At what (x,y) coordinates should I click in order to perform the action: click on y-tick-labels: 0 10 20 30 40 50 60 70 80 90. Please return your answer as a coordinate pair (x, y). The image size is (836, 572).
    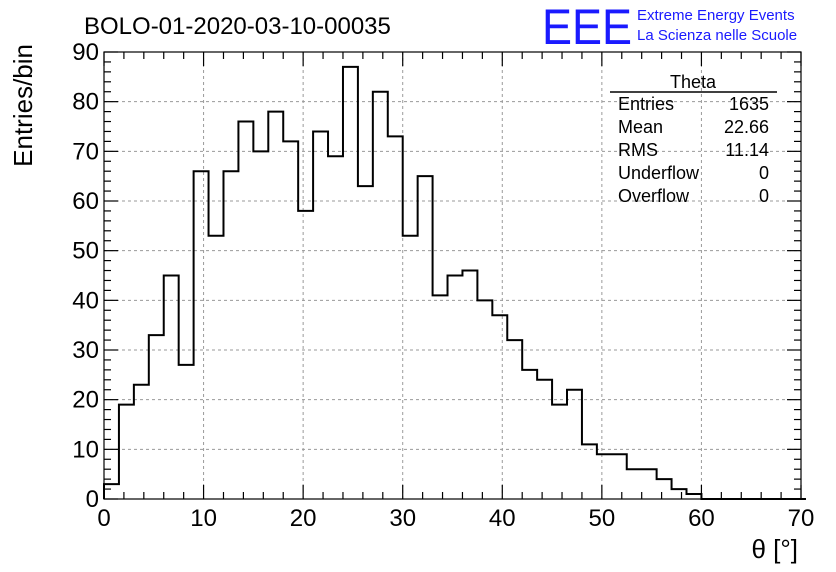
    Looking at the image, I should click on (85, 276).